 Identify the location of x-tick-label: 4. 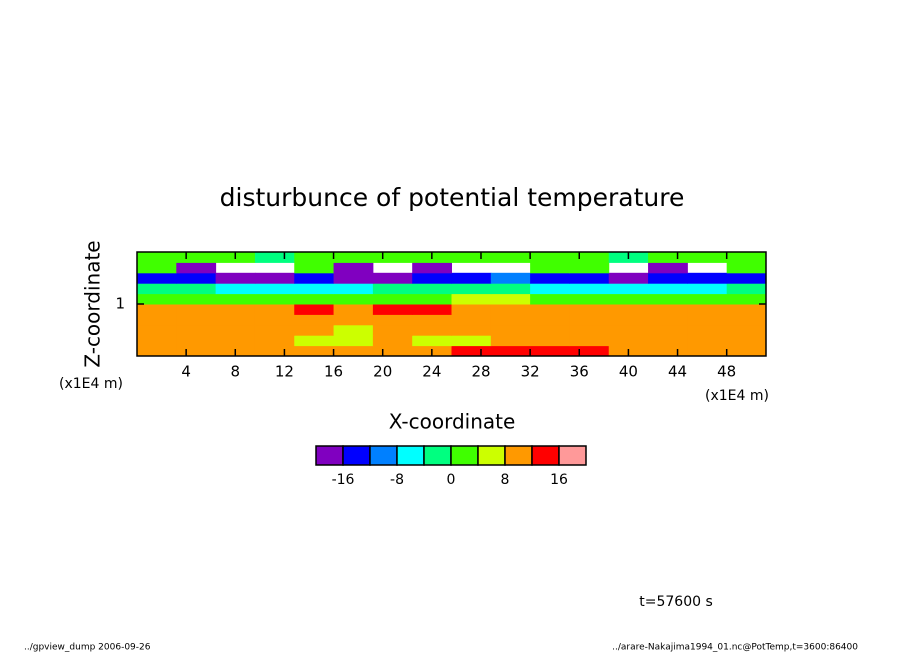
(186, 372).